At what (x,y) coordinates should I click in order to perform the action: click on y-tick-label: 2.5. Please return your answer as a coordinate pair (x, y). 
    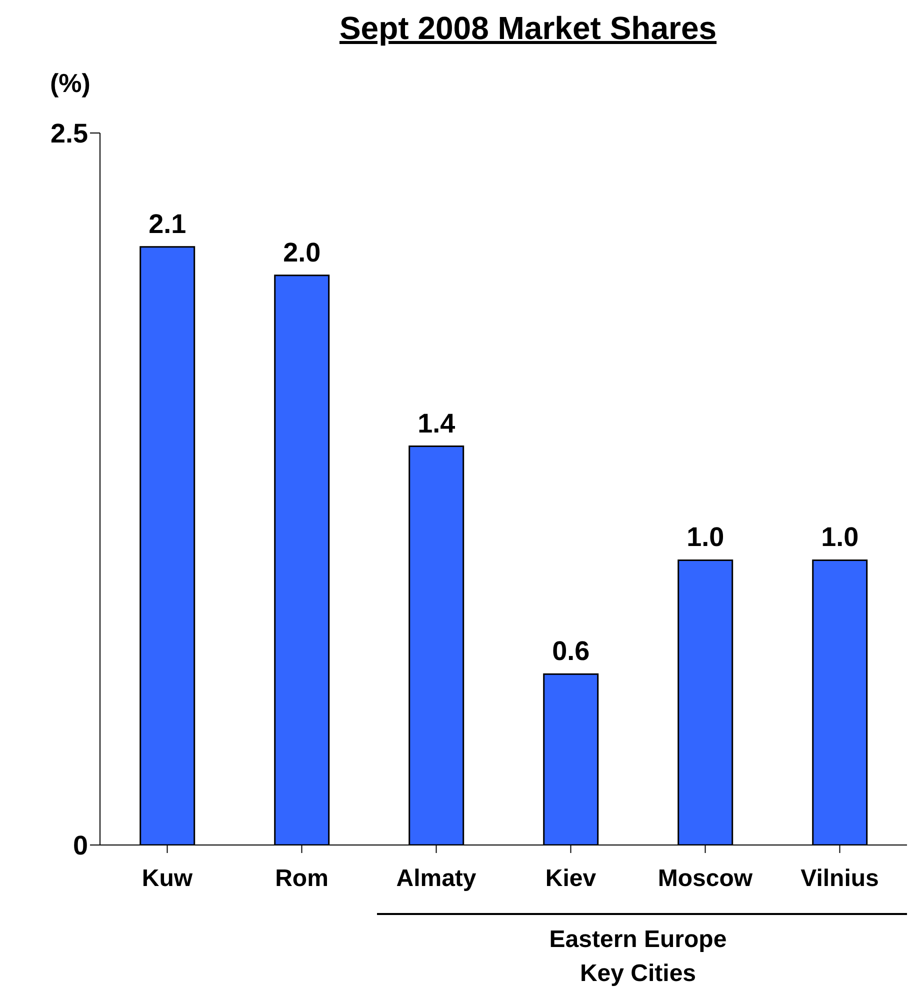
    Looking at the image, I should click on (69, 133).